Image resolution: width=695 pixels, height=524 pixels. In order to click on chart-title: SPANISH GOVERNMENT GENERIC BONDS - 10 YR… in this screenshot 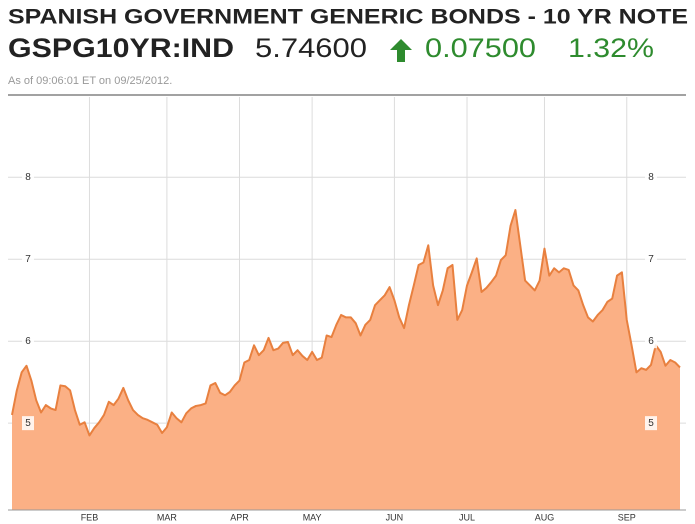, I will do `click(348, 17)`.